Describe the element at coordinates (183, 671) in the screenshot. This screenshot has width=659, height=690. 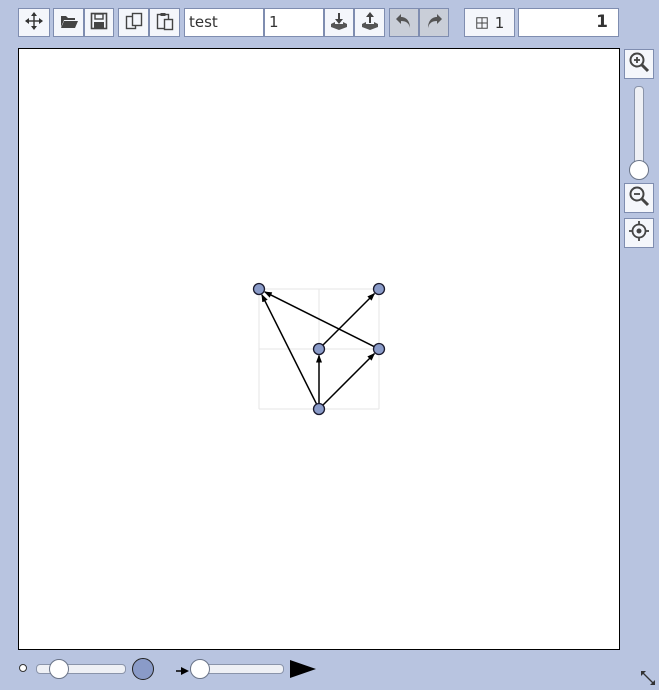
I see `small-arrow-icon` at that location.